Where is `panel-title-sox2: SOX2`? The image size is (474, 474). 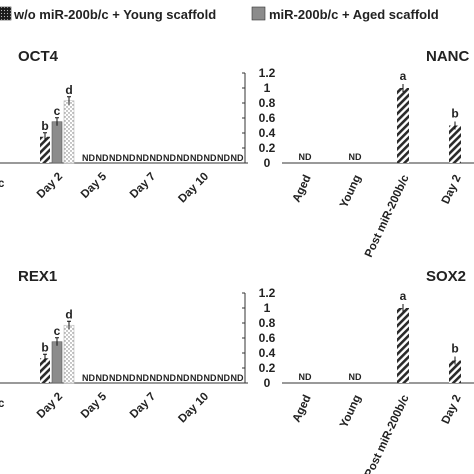 panel-title-sox2: SOX2 is located at coordinates (446, 276).